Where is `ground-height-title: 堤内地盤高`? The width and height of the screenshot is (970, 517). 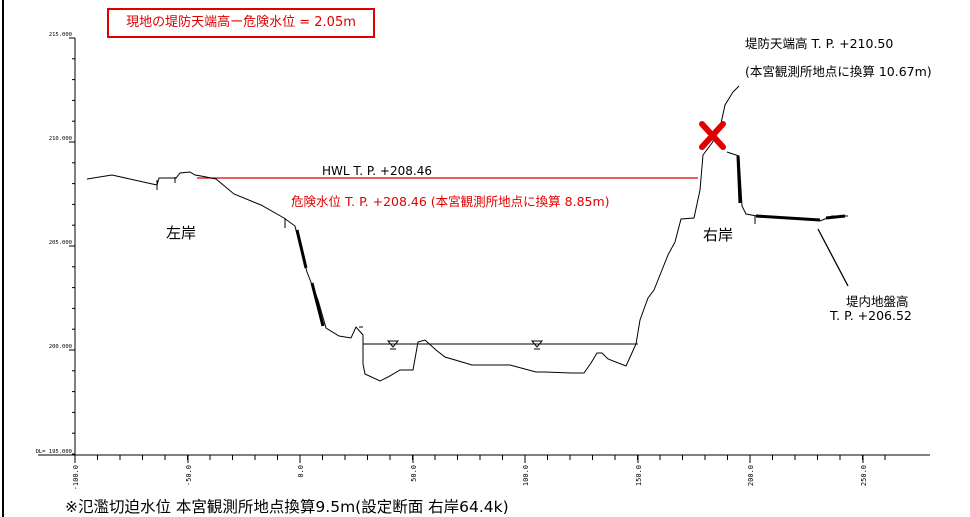 ground-height-title: 堤内地盤高 is located at coordinates (877, 301).